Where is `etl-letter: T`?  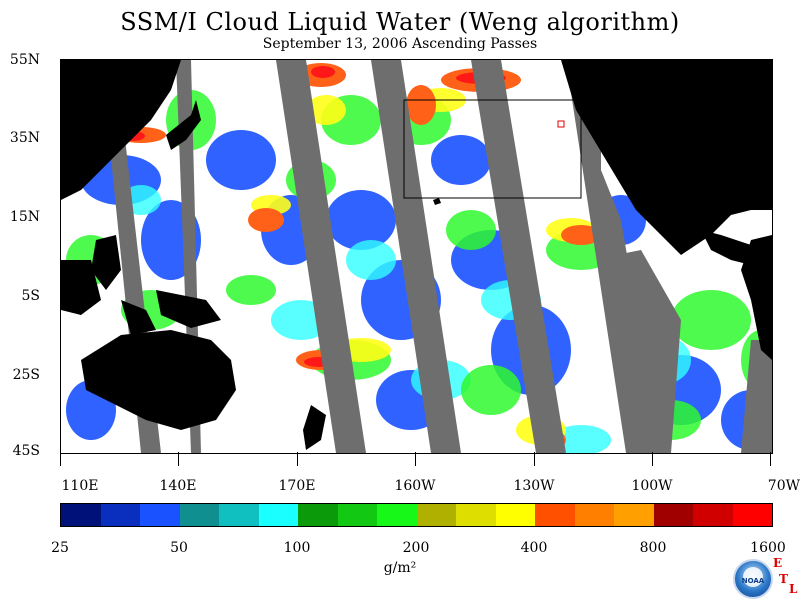 etl-letter: T is located at coordinates (783, 579).